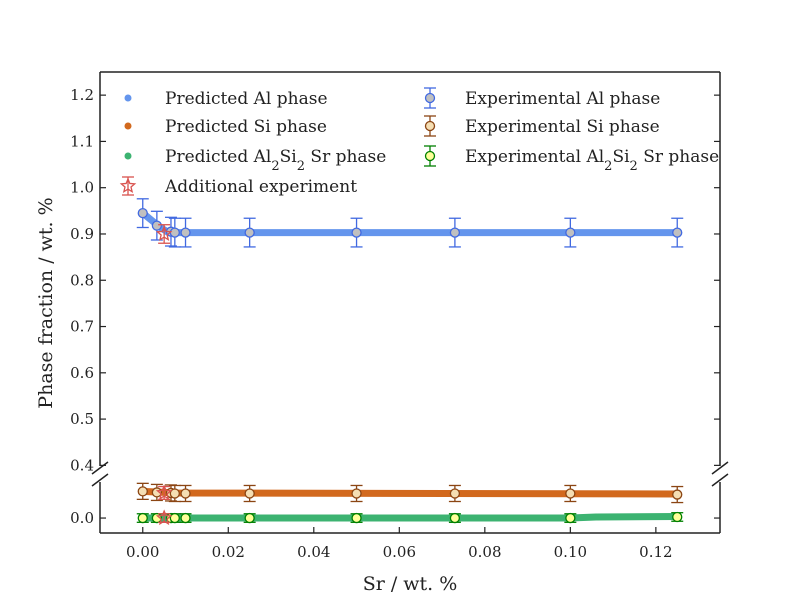 The image size is (800, 600). I want to click on y-axis-title: Phase fraction / wt. %, so click(46, 302).